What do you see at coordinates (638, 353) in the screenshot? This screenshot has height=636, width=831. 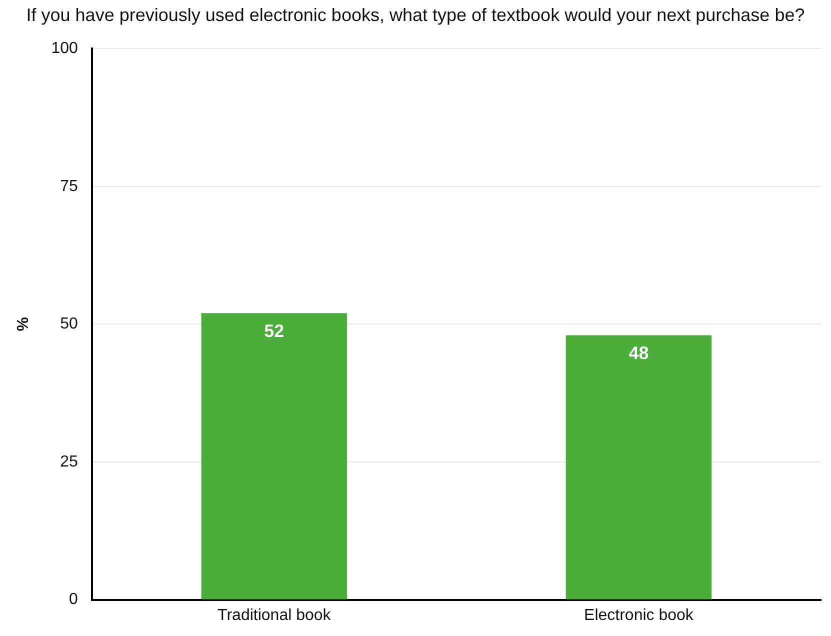 I see `data-label: 48` at bounding box center [638, 353].